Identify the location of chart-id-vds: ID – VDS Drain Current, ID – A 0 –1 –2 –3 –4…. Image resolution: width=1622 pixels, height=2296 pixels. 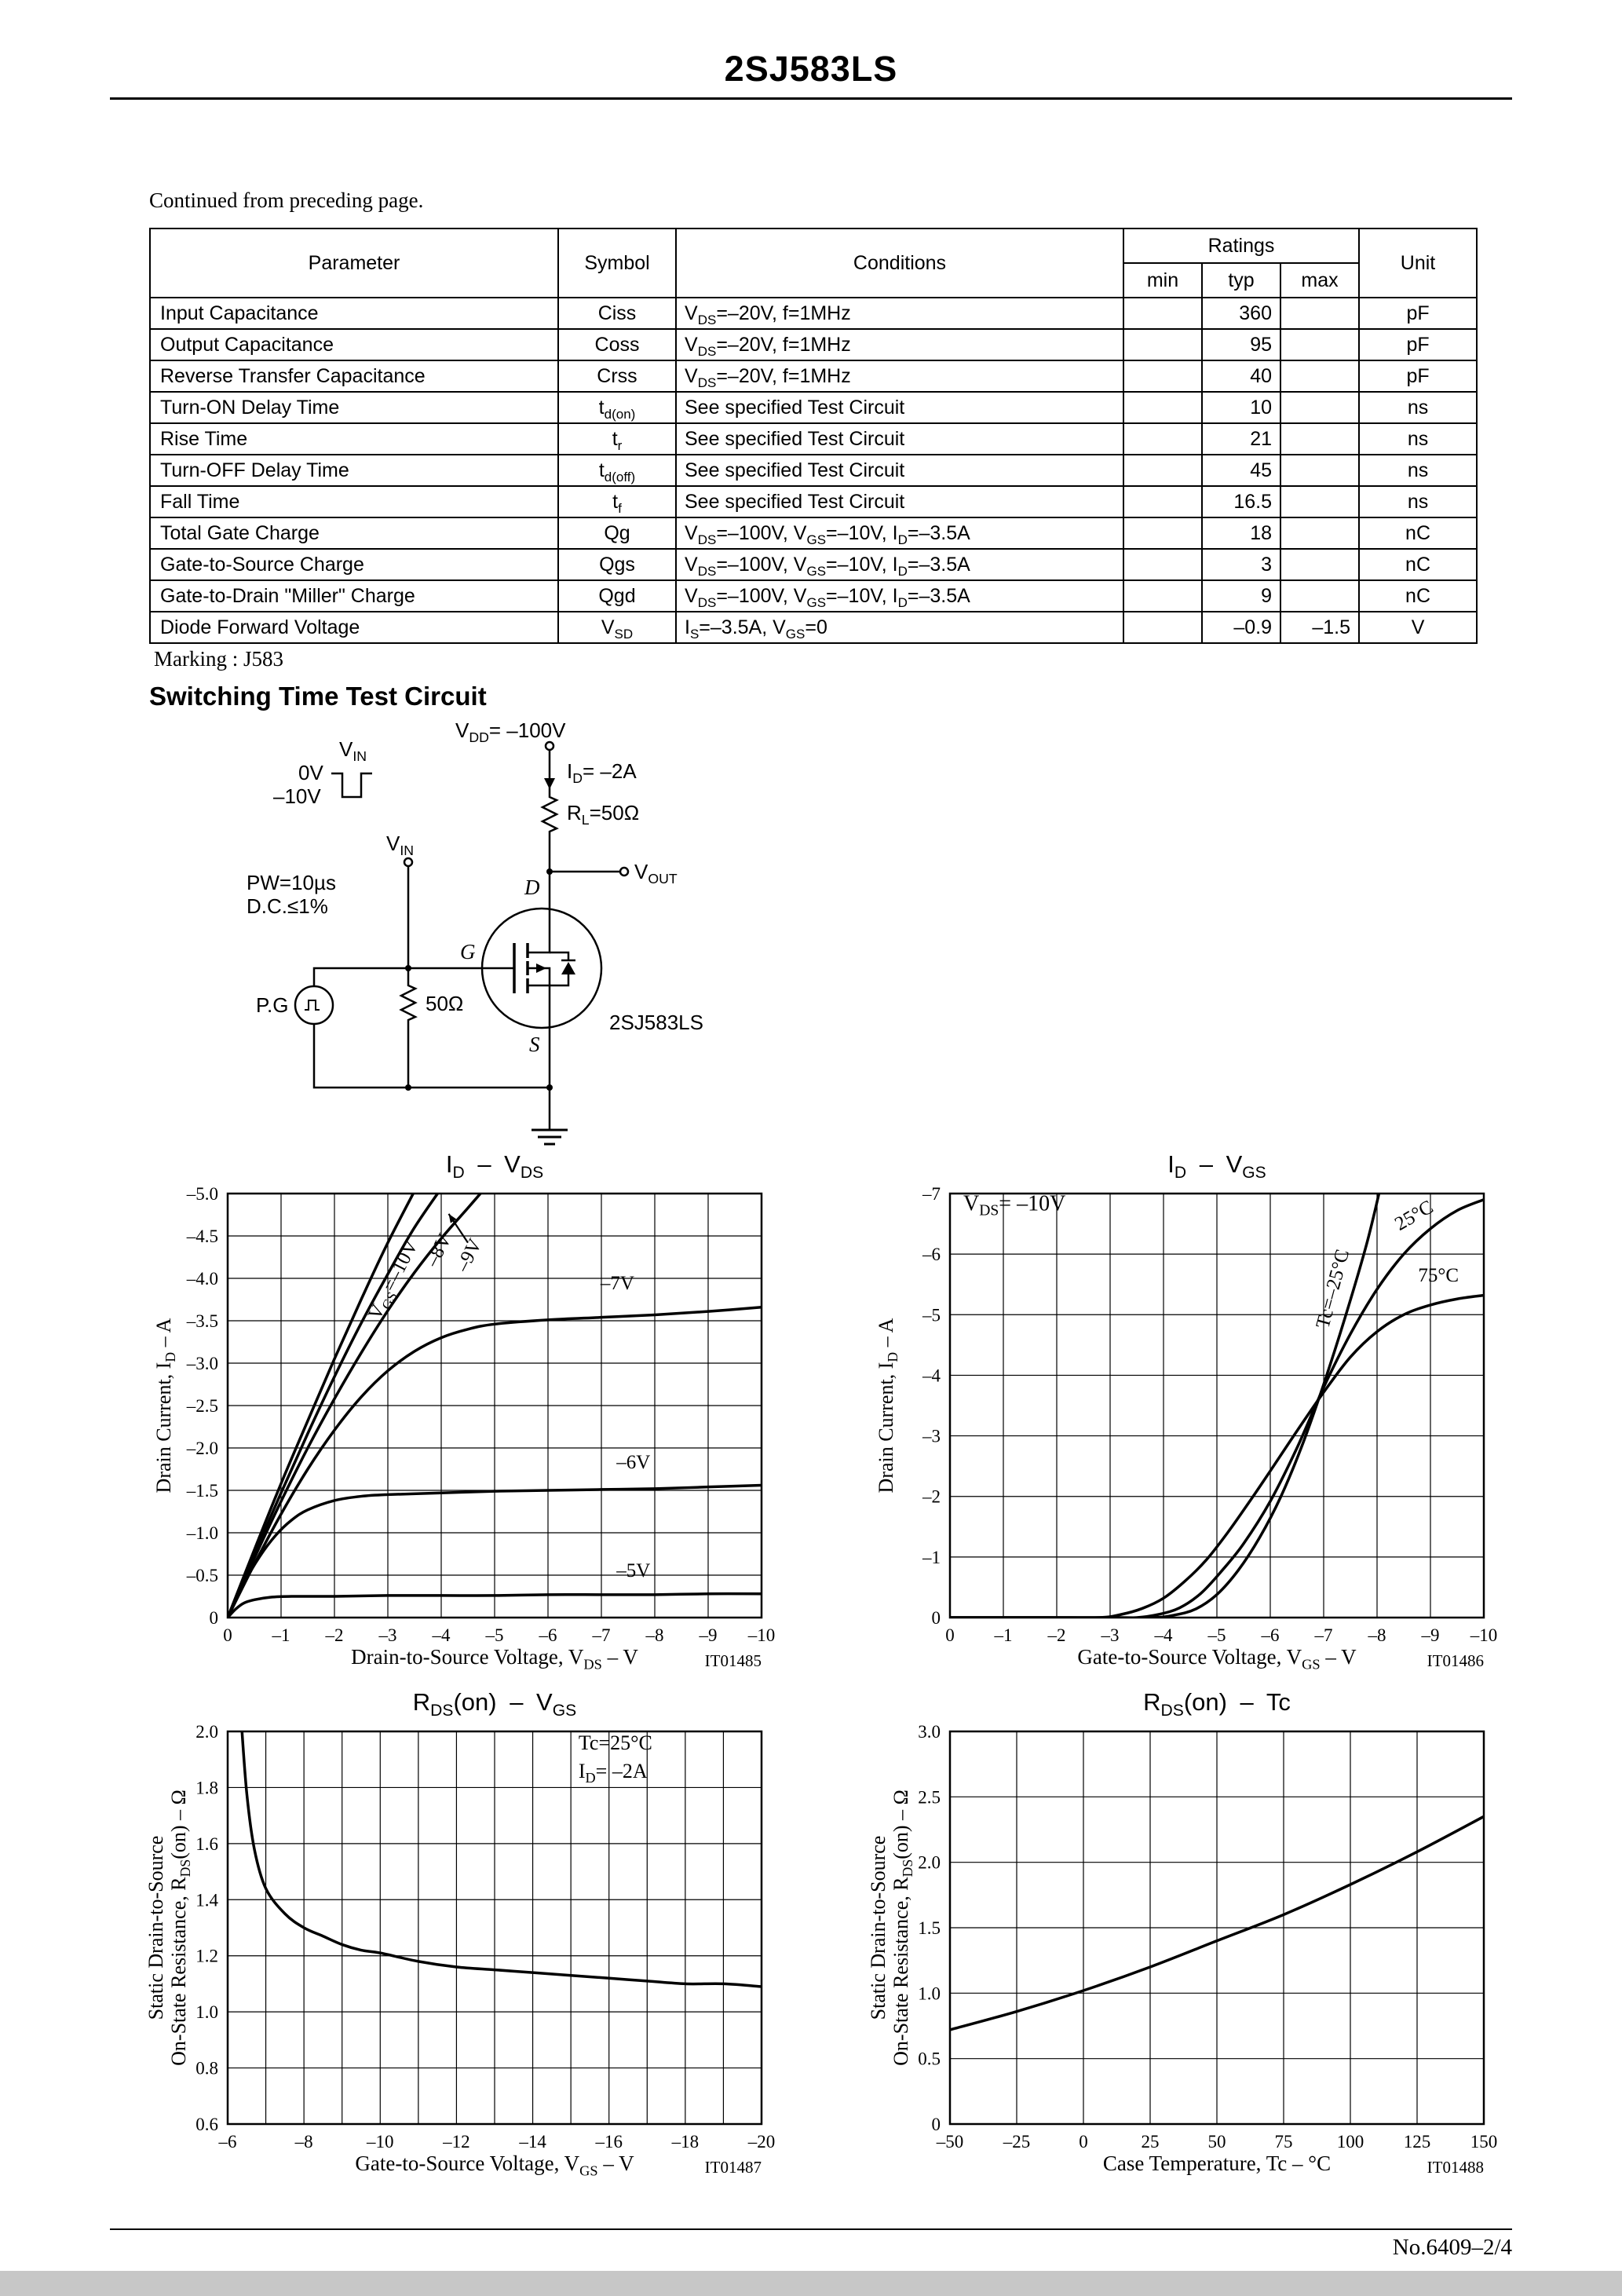
(478, 1417).